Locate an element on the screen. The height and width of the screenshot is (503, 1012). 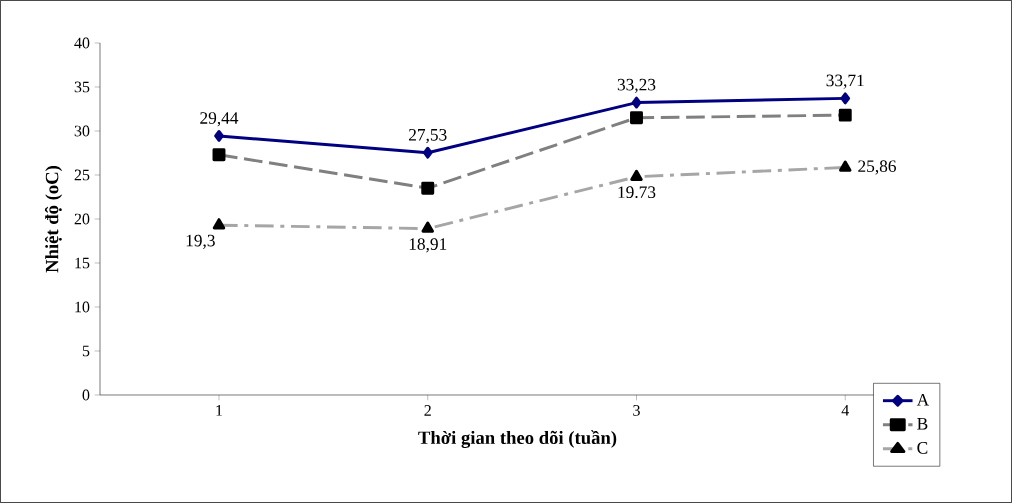
y-tick-label: 5 is located at coordinates (86, 351).